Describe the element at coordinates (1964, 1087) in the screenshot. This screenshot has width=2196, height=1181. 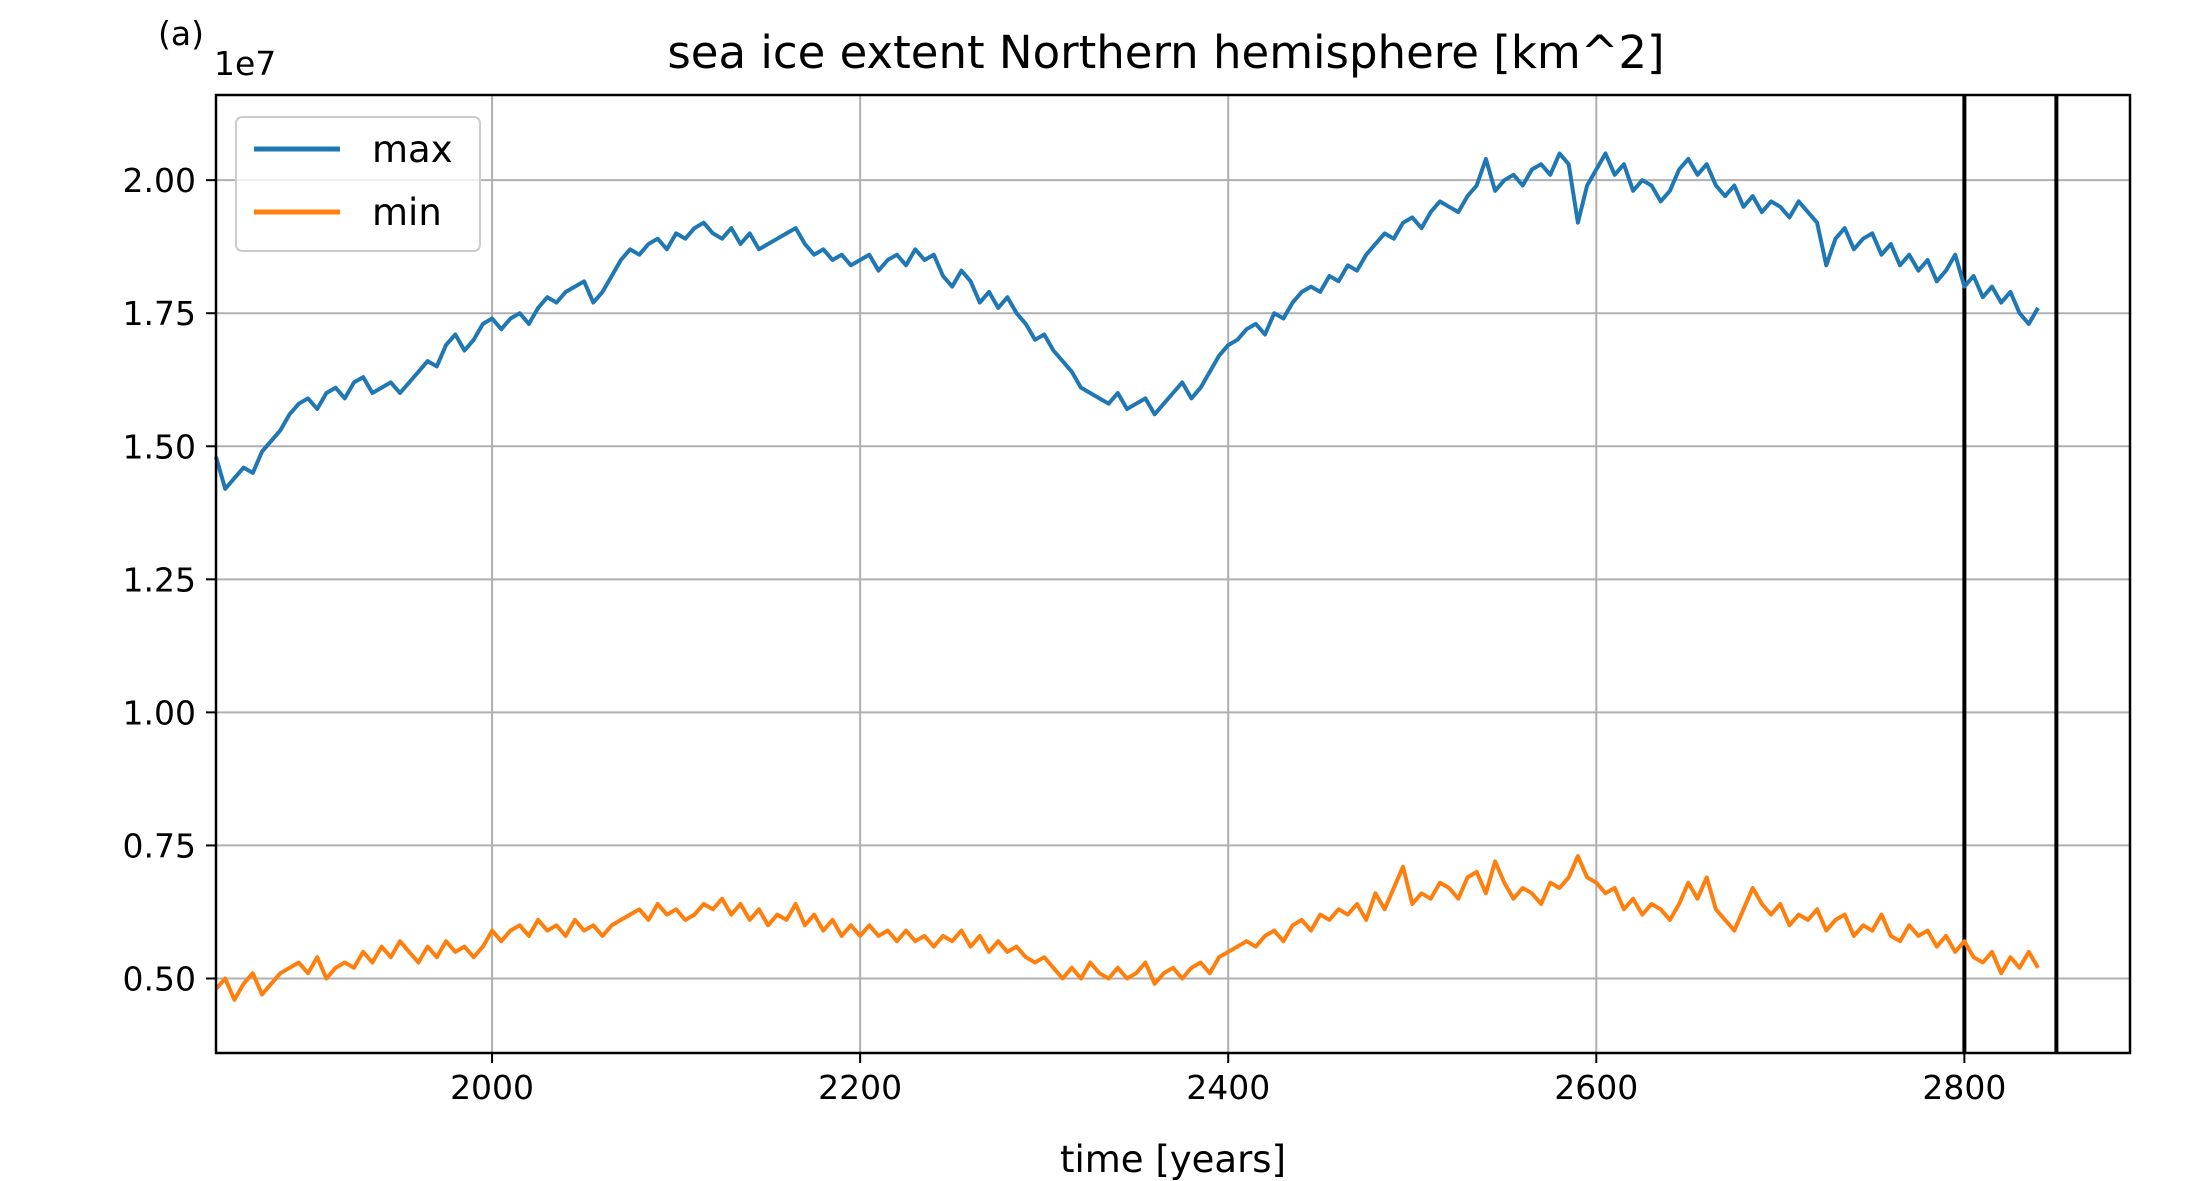
I see `x-tick-label: 2800` at that location.